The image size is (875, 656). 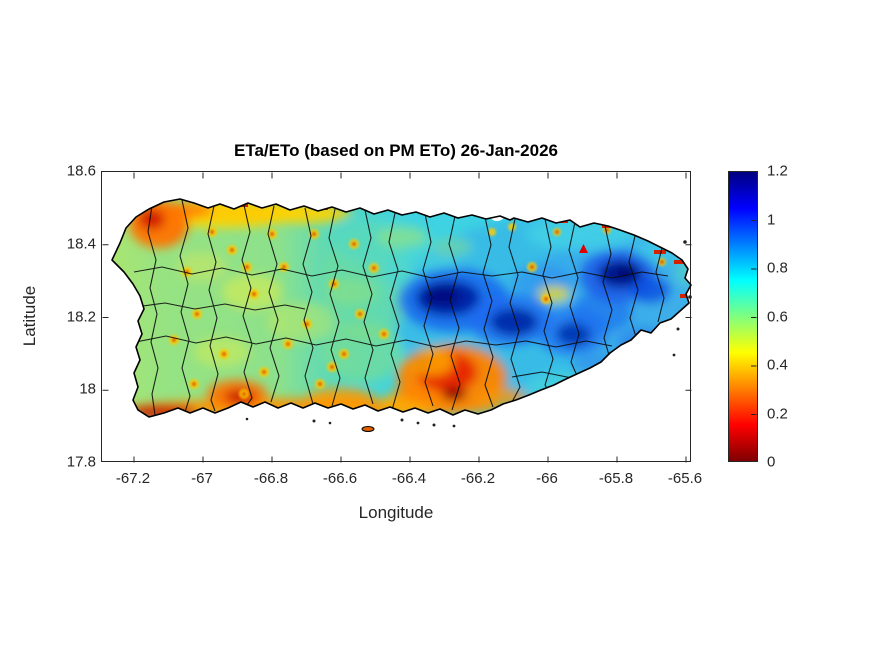 What do you see at coordinates (133, 478) in the screenshot?
I see `x-tick: -67.2` at bounding box center [133, 478].